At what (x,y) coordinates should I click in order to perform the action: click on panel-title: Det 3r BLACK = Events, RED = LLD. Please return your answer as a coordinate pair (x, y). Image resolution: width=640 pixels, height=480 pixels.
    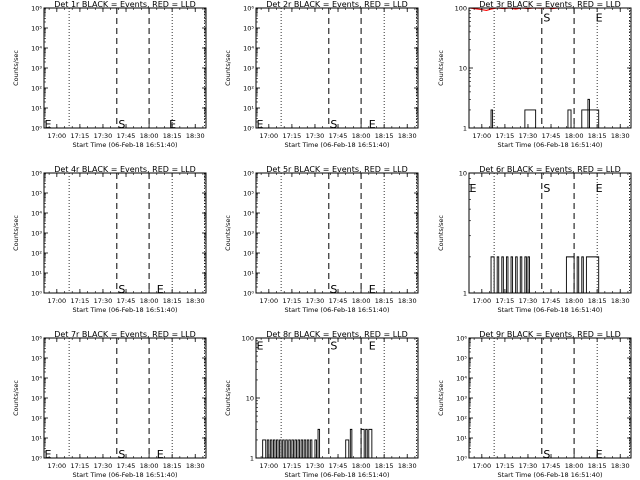
    Looking at the image, I should click on (550, 4).